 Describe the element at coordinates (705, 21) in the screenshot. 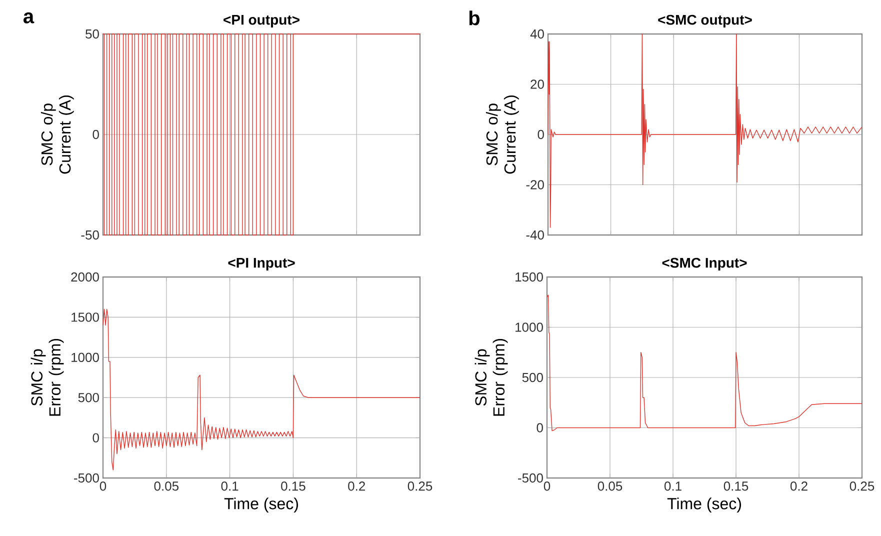

I see `chart-title: <SMC output>` at that location.